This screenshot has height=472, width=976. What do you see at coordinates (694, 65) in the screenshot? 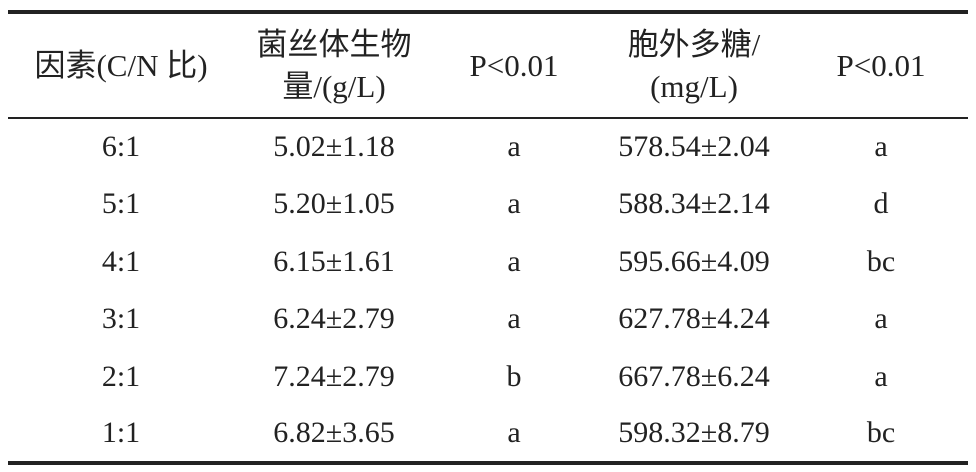
I see `header-cell: 胞外多糖/ (mg/L)` at bounding box center [694, 65].